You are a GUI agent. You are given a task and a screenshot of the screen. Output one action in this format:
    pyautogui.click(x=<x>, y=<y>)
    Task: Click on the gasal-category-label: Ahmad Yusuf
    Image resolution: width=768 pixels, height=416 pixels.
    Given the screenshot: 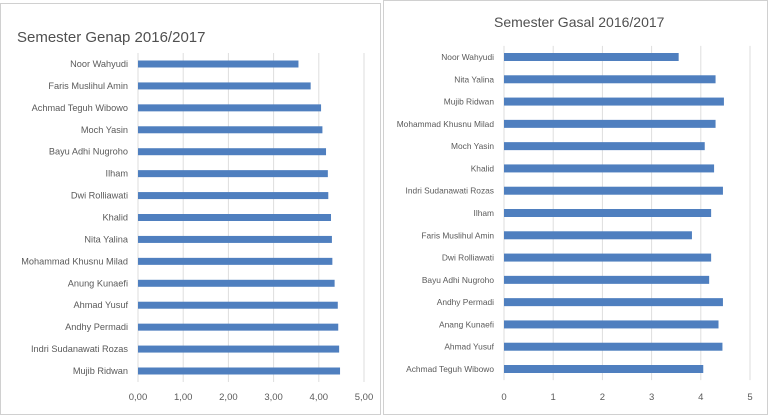 What is the action you would take?
    pyautogui.click(x=469, y=347)
    